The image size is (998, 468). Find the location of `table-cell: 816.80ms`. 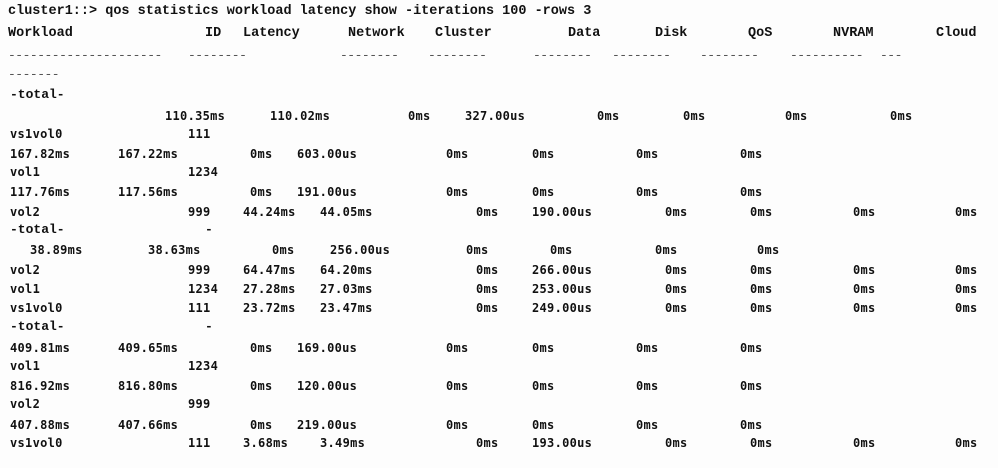

table-cell: 816.80ms is located at coordinates (148, 386).